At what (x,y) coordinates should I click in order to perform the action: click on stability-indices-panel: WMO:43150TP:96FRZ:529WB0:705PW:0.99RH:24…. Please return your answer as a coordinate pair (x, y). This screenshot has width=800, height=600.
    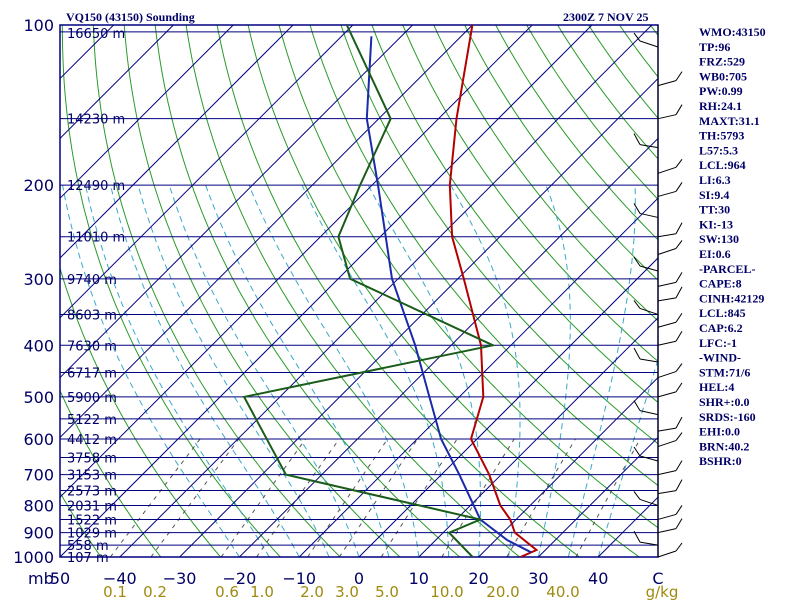
    Looking at the image, I should click on (732, 246).